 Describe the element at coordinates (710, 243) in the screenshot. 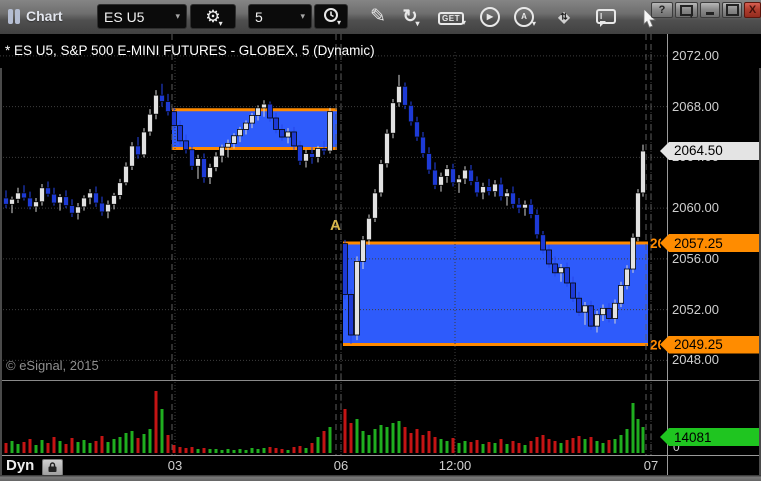

I see `zone-price-badge: 2057.25` at that location.